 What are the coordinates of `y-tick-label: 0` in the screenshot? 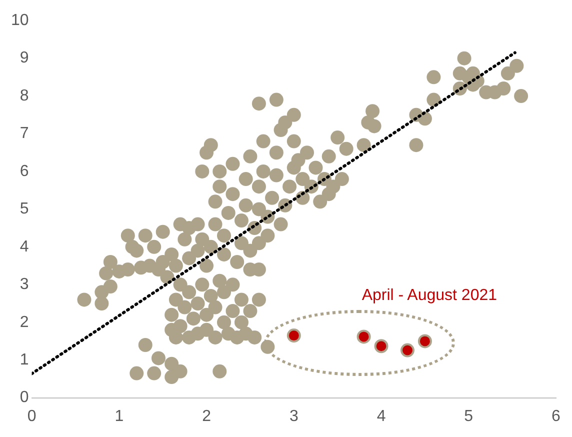 It's located at (24, 397).